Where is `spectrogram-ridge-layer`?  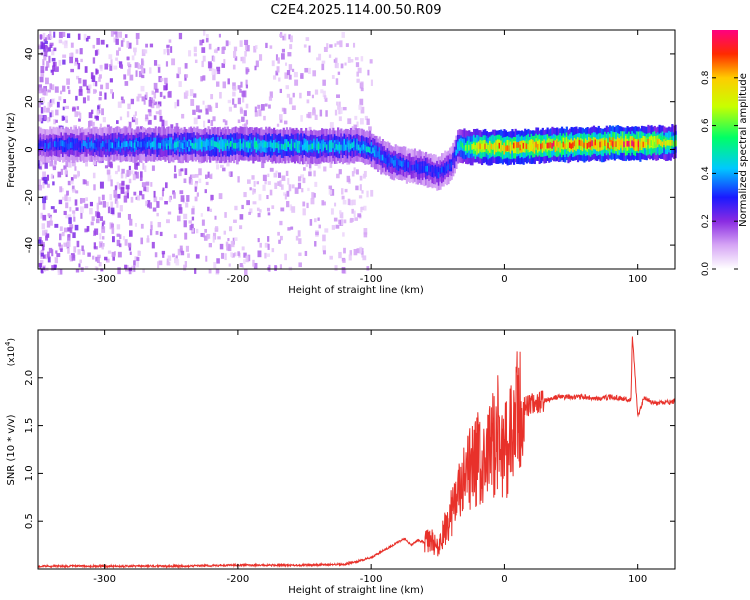 spectrogram-ridge-layer is located at coordinates (357, 157).